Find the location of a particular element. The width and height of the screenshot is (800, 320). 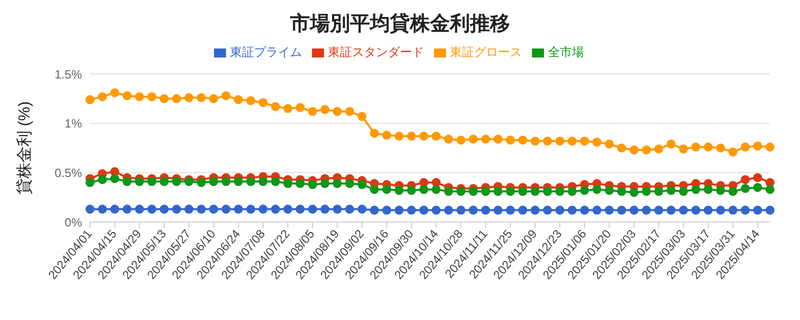

y-tick-label: 0% is located at coordinates (73, 222).